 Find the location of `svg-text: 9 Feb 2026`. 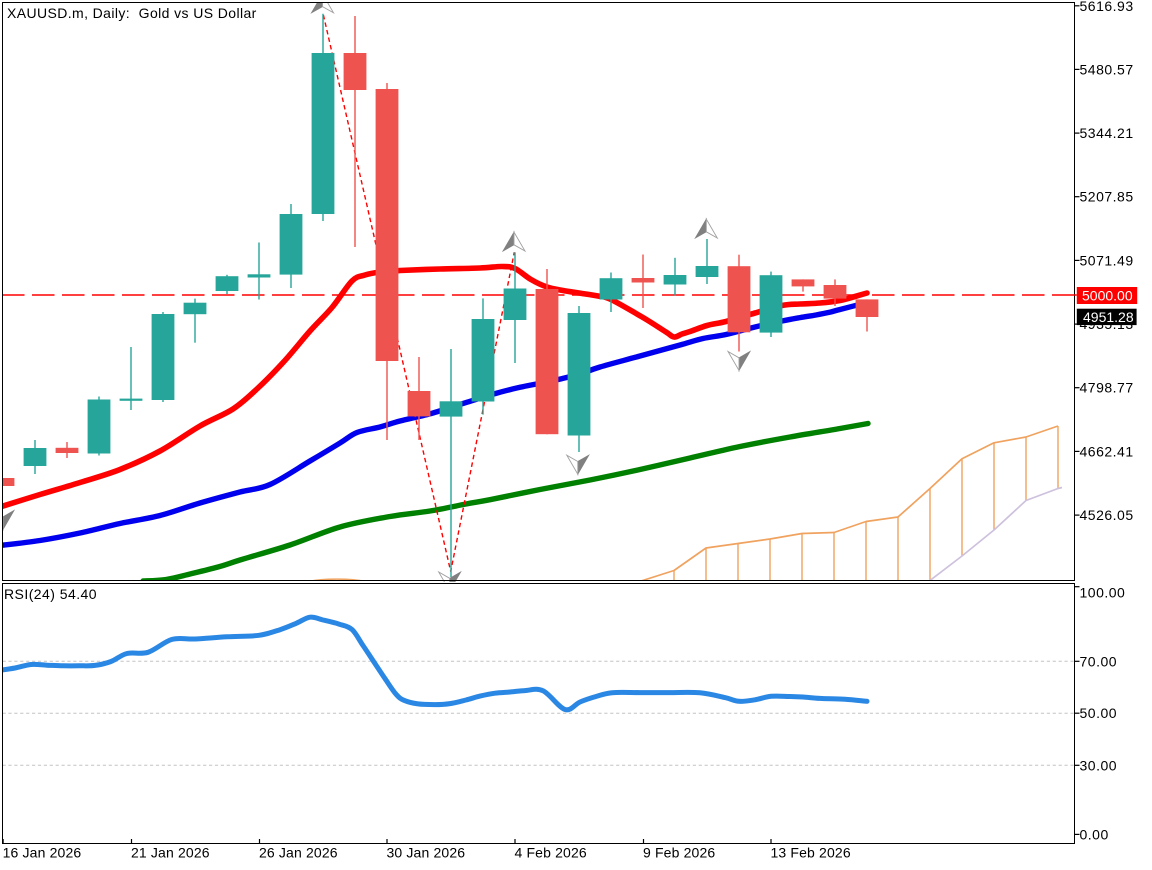

svg-text: 9 Feb 2026 is located at coordinates (679, 853).